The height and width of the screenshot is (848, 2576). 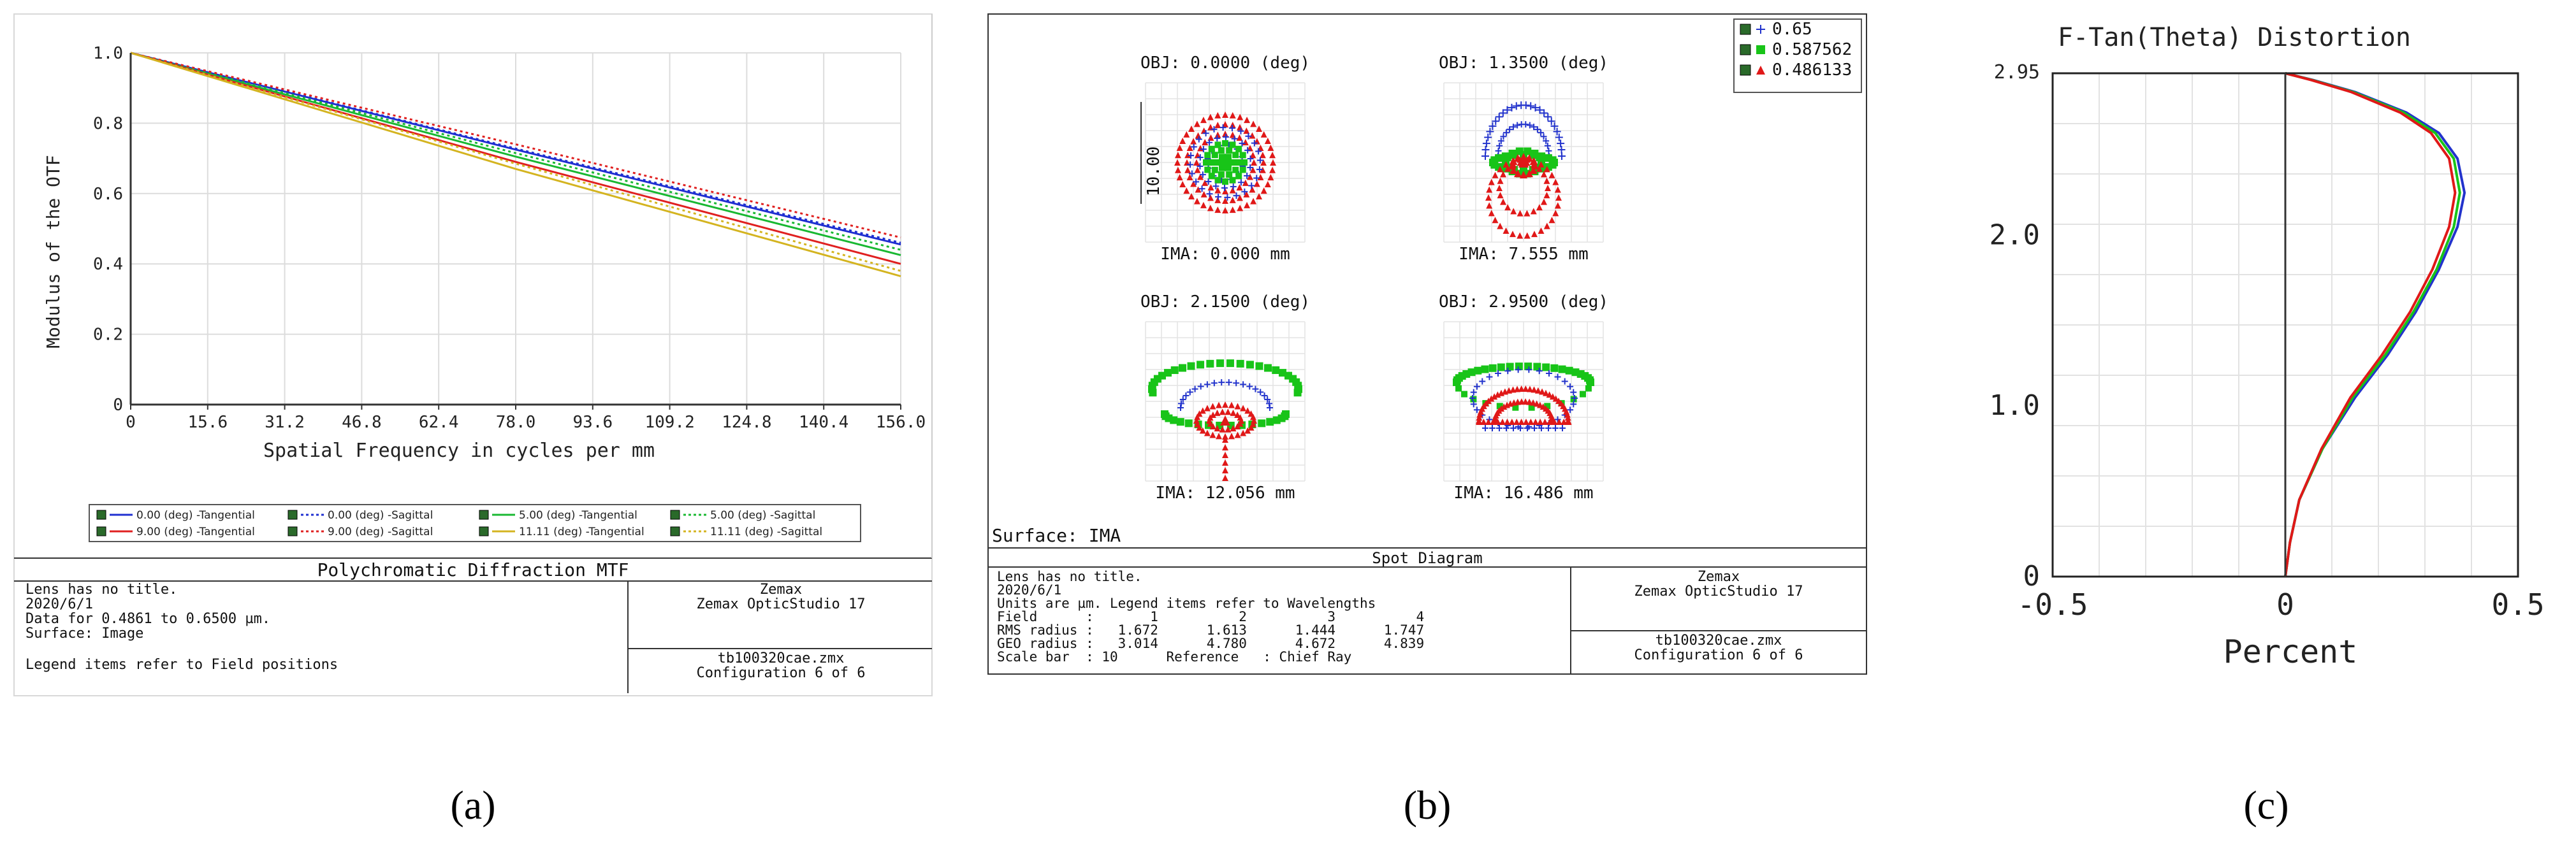 What do you see at coordinates (1523, 494) in the screenshot?
I see `spot-ima-label: IMA: 16.486 mm` at bounding box center [1523, 494].